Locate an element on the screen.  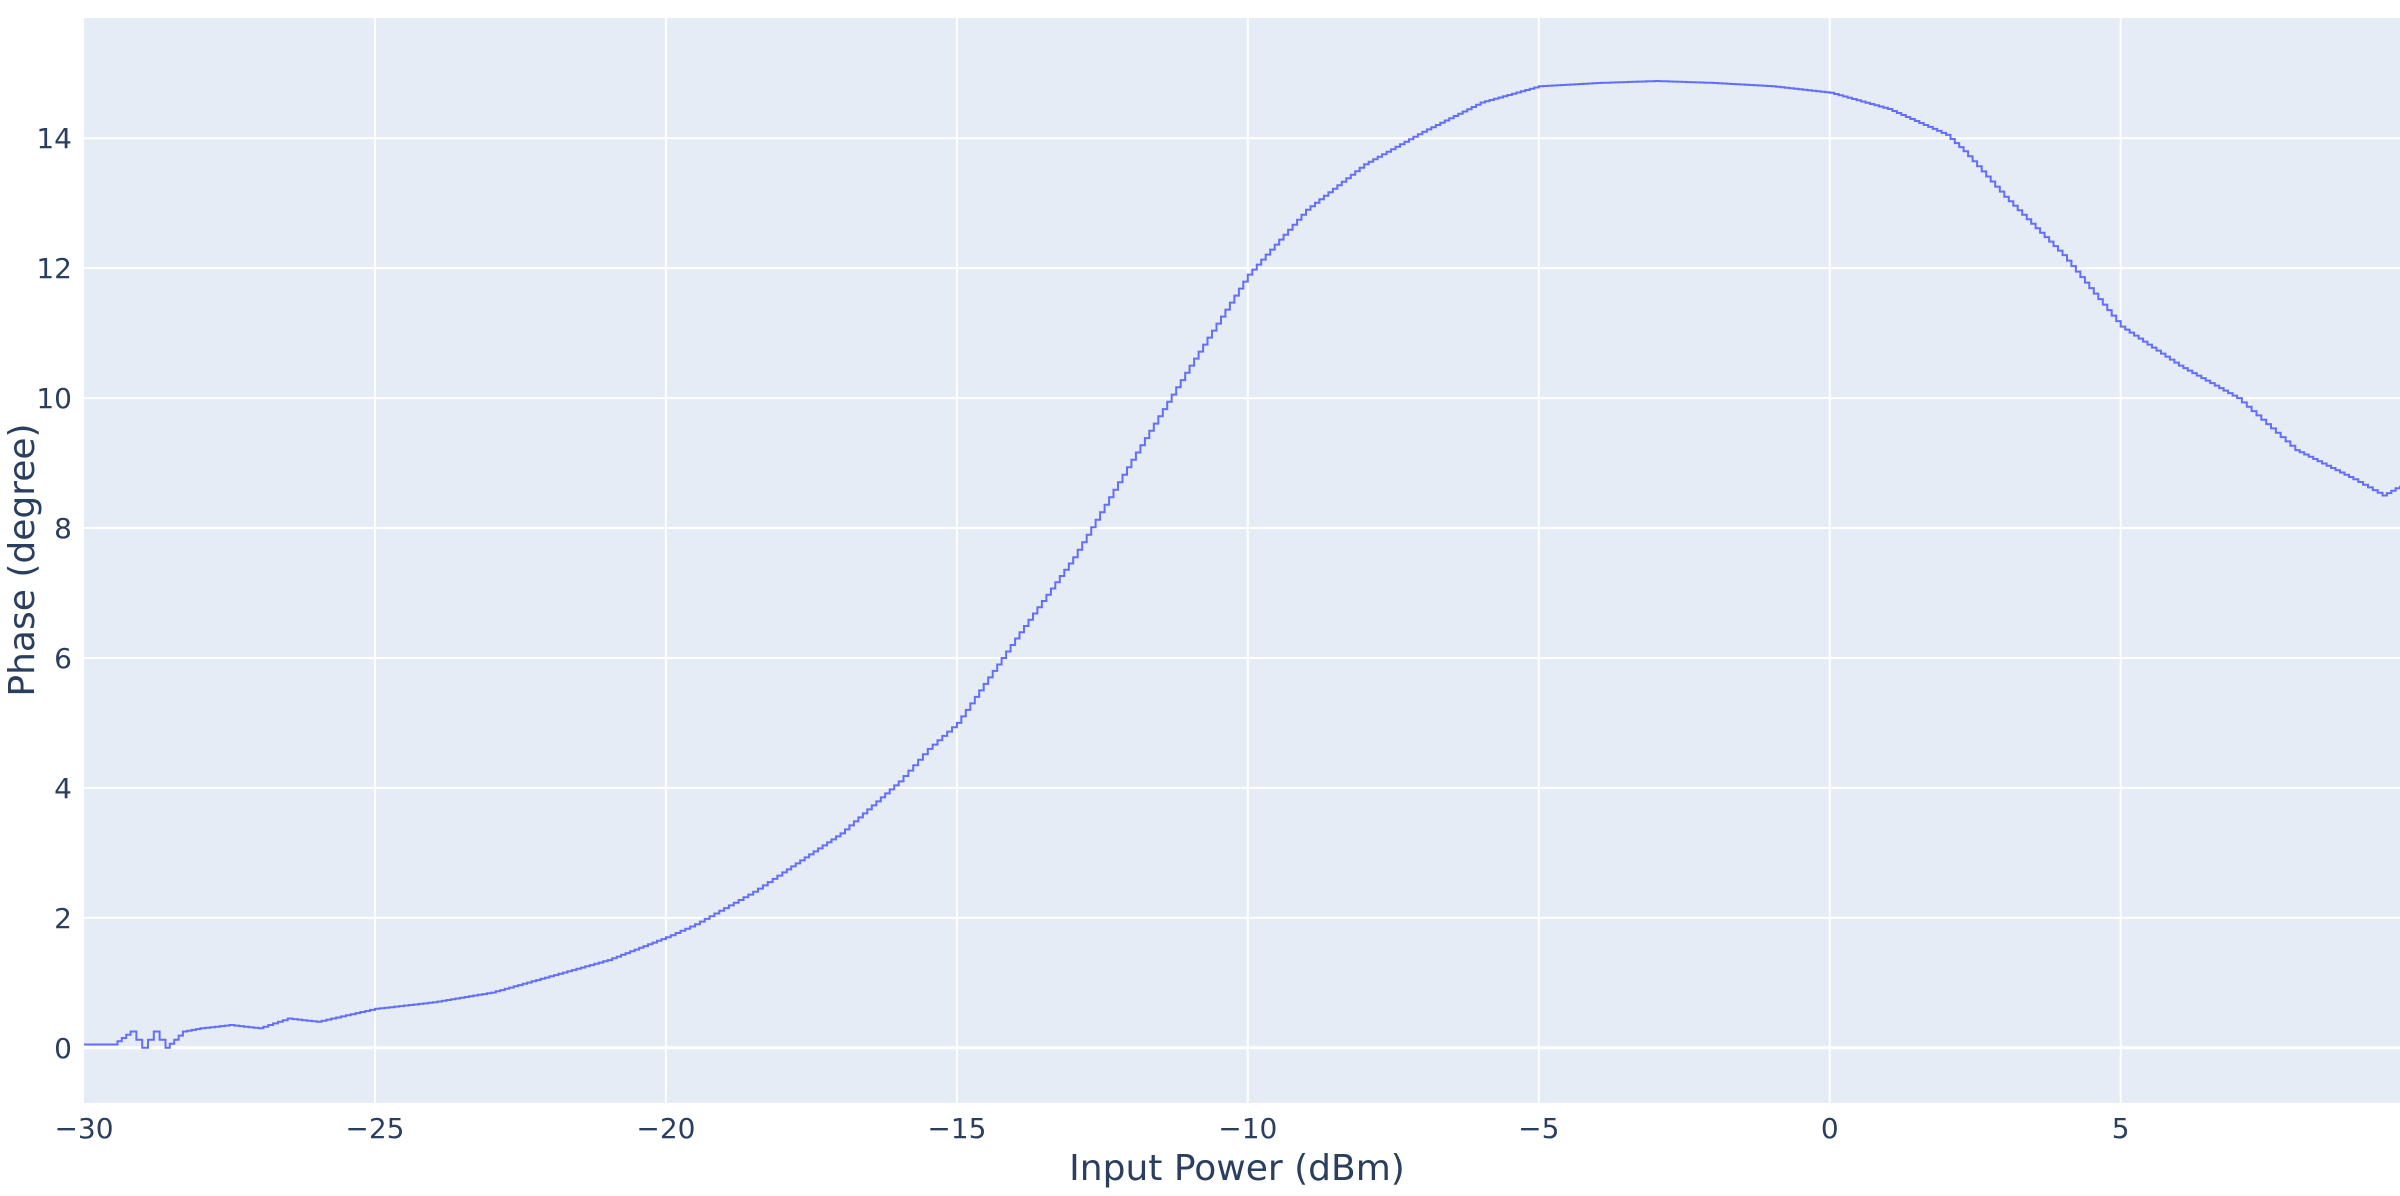
x-tick-label: −30 is located at coordinates (83, 1128).